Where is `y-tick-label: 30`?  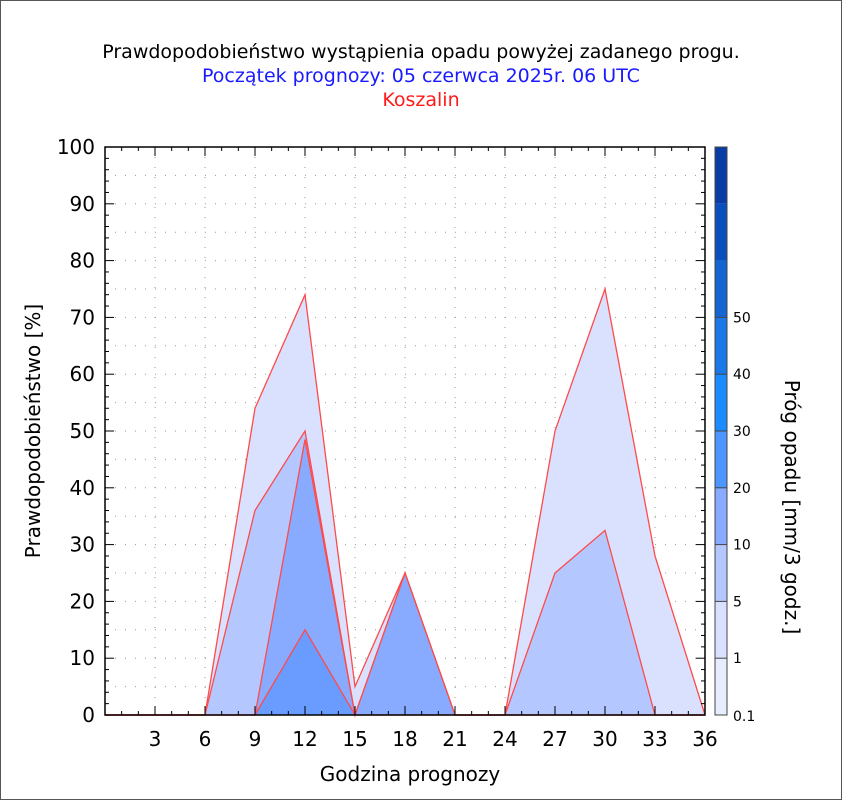
y-tick-label: 30 is located at coordinates (82, 545).